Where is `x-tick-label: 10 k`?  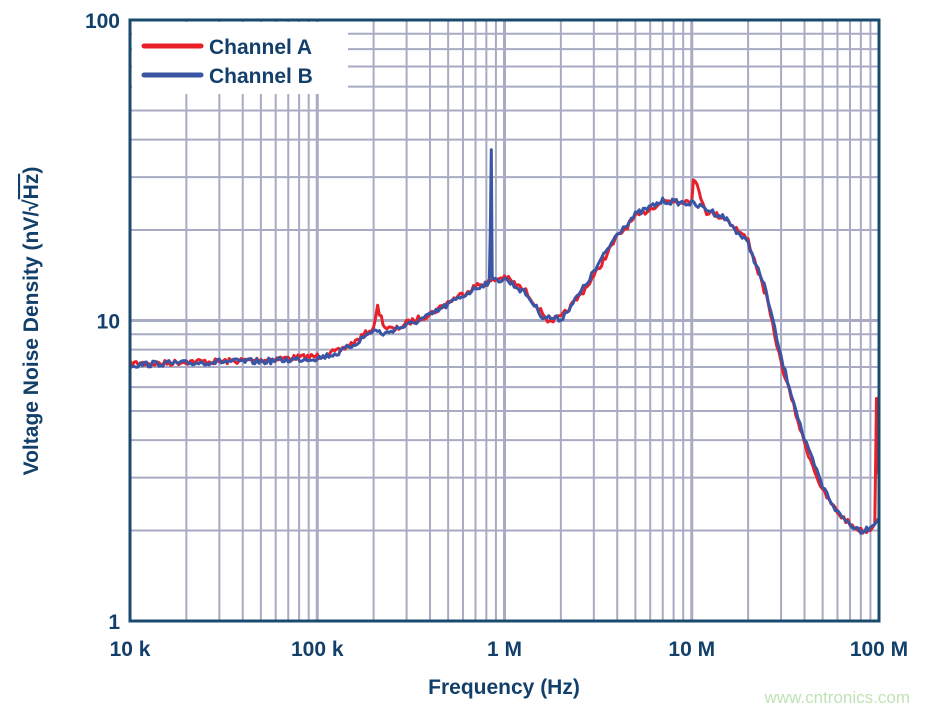 x-tick-label: 10 k is located at coordinates (130, 649).